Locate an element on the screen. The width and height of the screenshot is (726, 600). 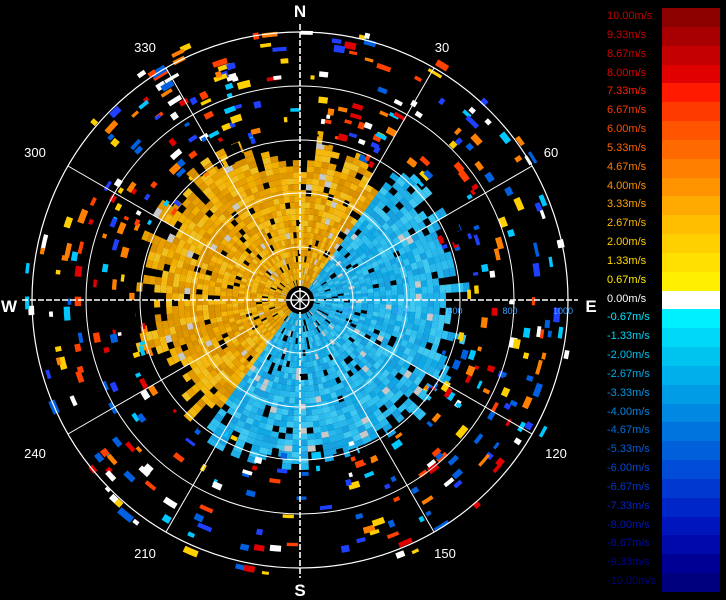
legend-item: 10.00m/s is located at coordinates (663, 17).